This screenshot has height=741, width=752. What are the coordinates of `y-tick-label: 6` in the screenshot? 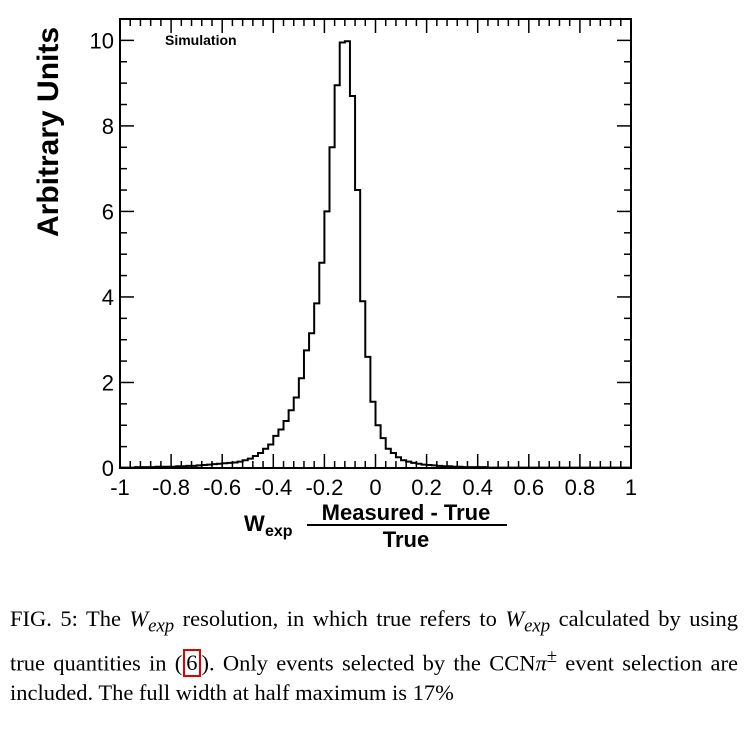 It's located at (108, 211).